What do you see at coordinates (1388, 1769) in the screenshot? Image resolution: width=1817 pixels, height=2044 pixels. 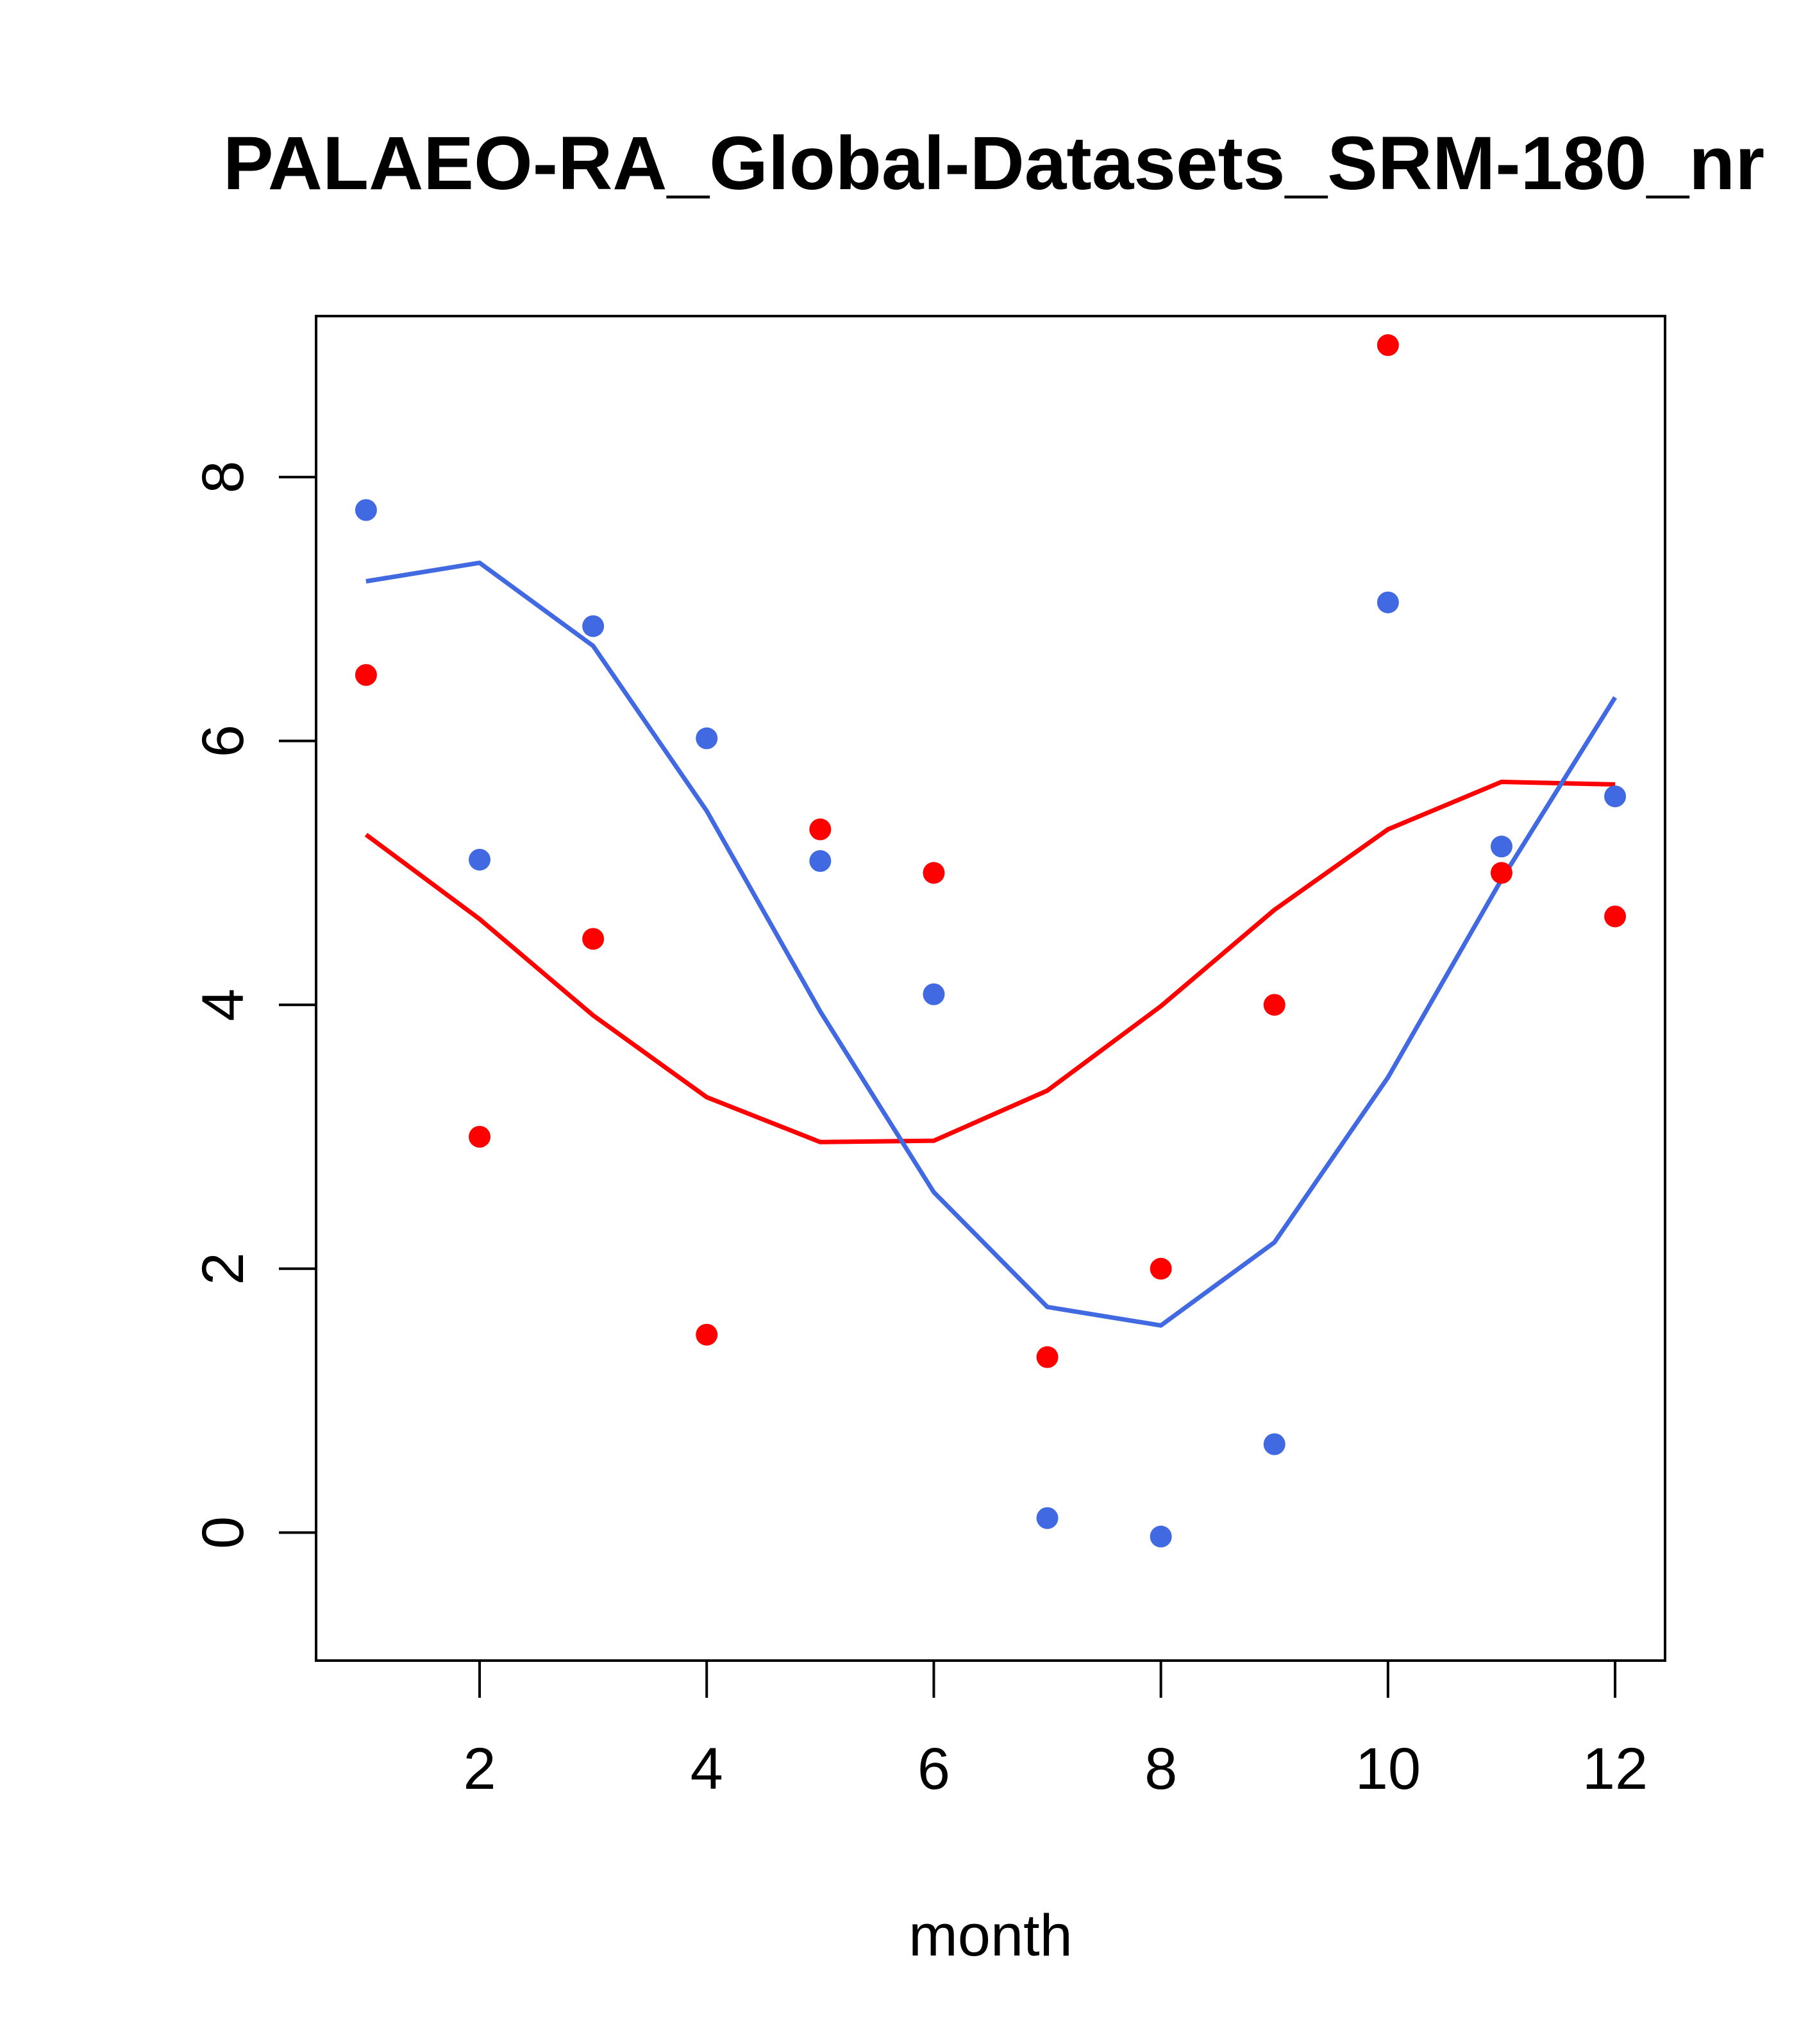 I see `x-tick-label-10: 10` at bounding box center [1388, 1769].